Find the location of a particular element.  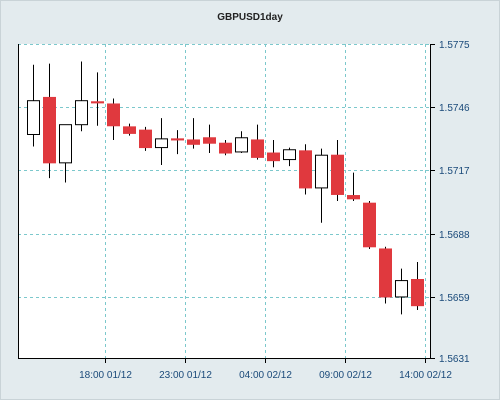

y-tick-label: 1.5688 is located at coordinates (454, 235).